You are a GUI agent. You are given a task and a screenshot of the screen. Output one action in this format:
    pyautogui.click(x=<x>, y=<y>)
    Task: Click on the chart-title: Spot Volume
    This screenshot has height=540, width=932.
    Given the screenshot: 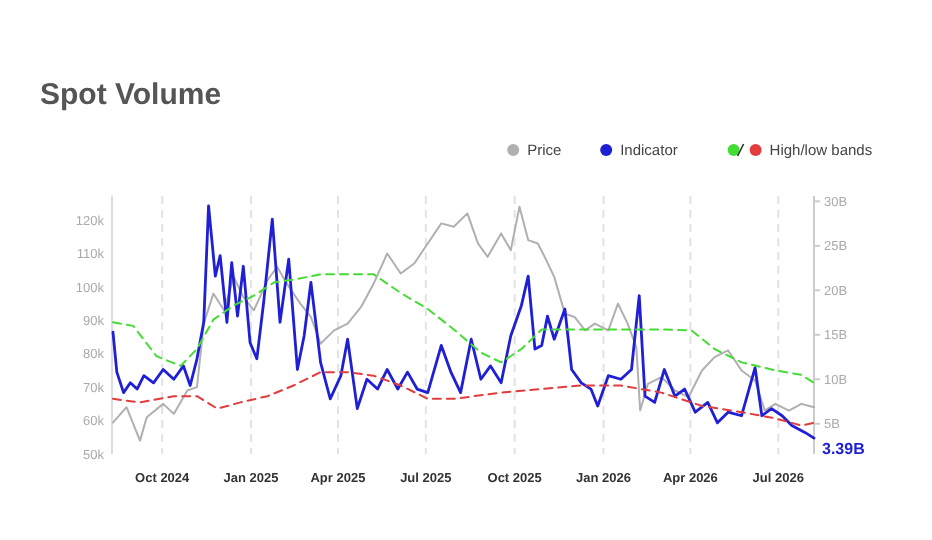 What is the action you would take?
    pyautogui.click(x=131, y=95)
    